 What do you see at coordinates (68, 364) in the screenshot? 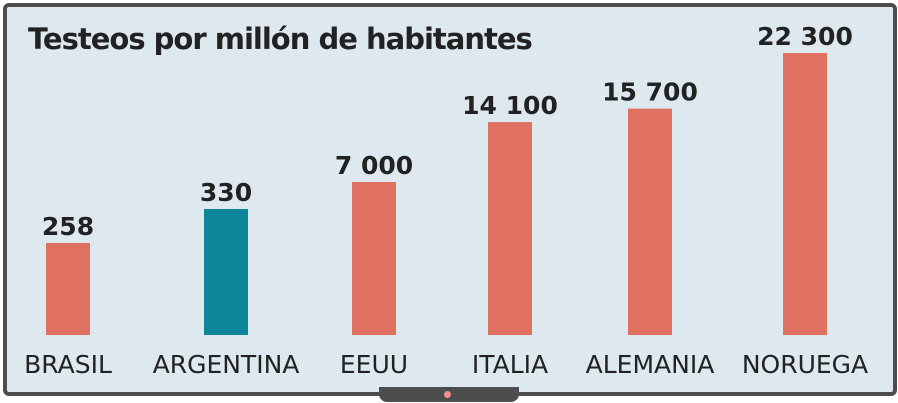
I see `category-label: BRASIL` at bounding box center [68, 364].